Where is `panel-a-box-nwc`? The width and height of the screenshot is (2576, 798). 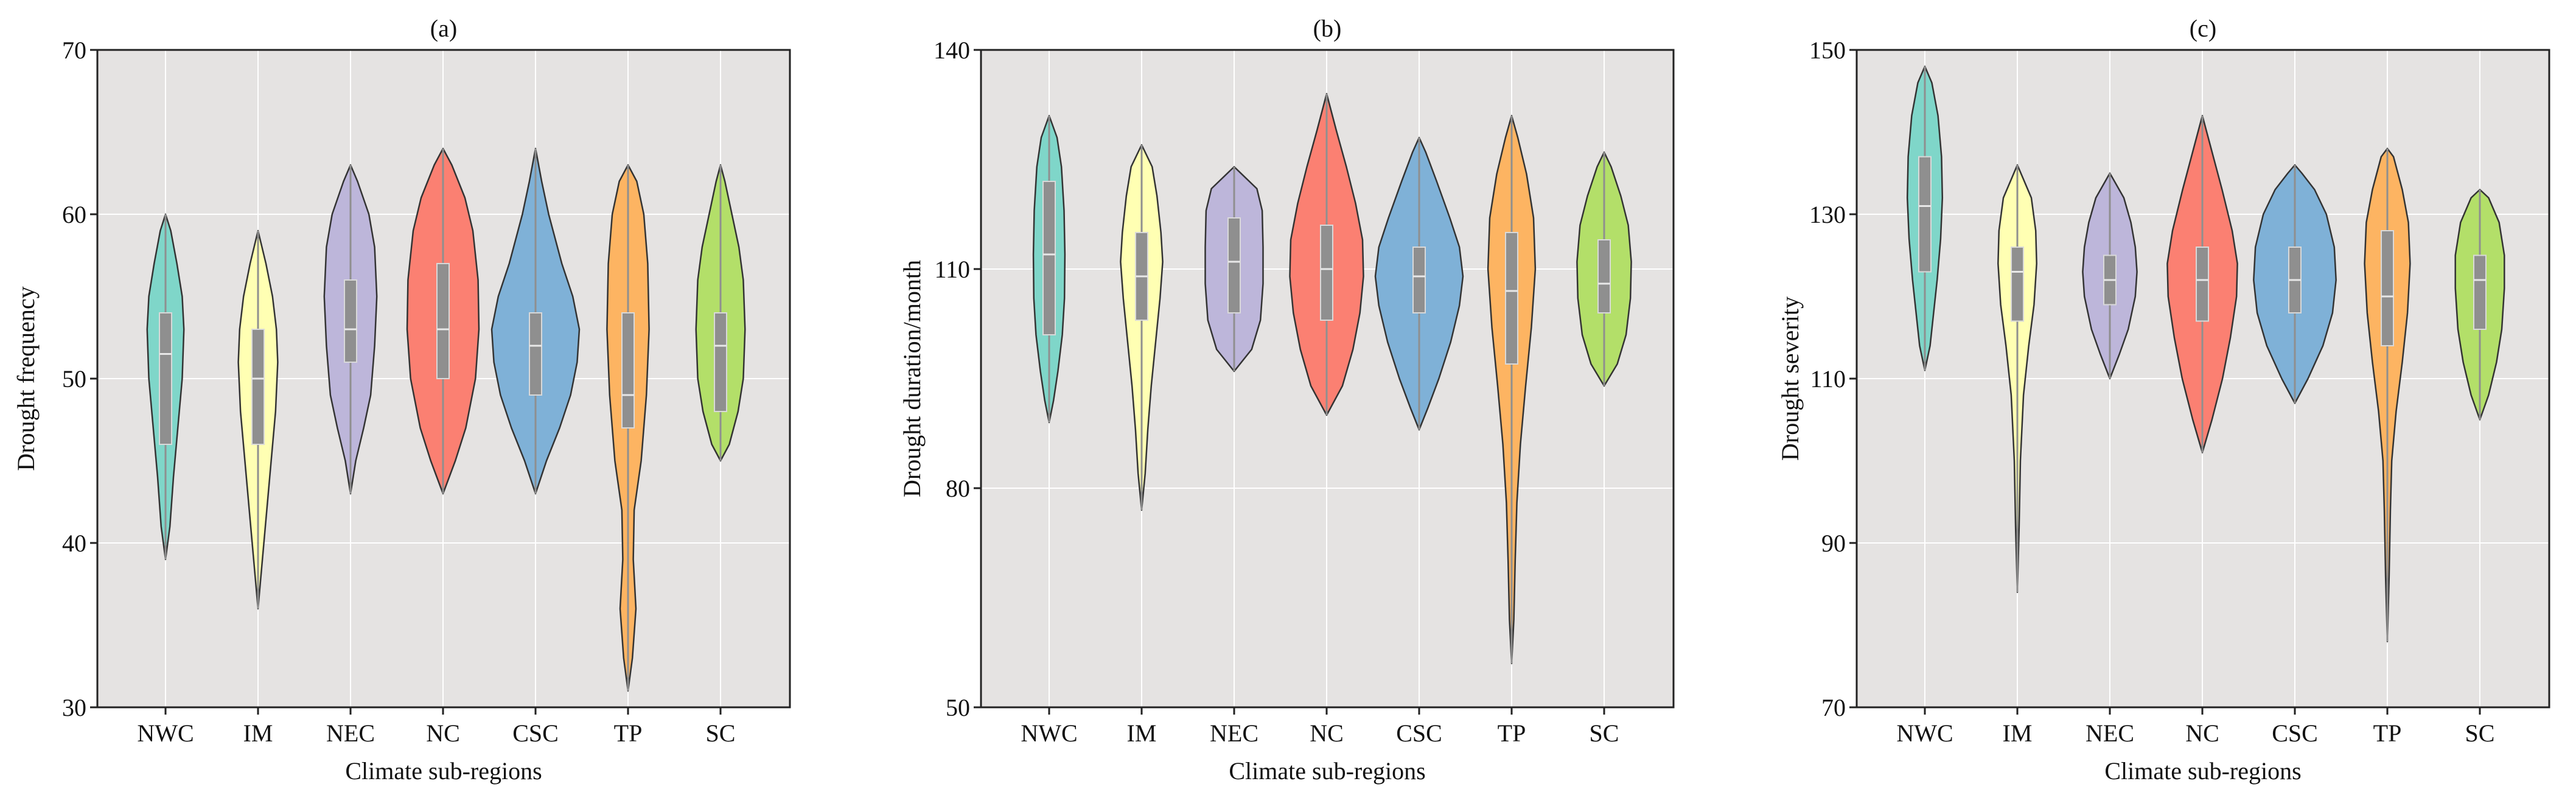
panel-a-box-nwc is located at coordinates (165, 378).